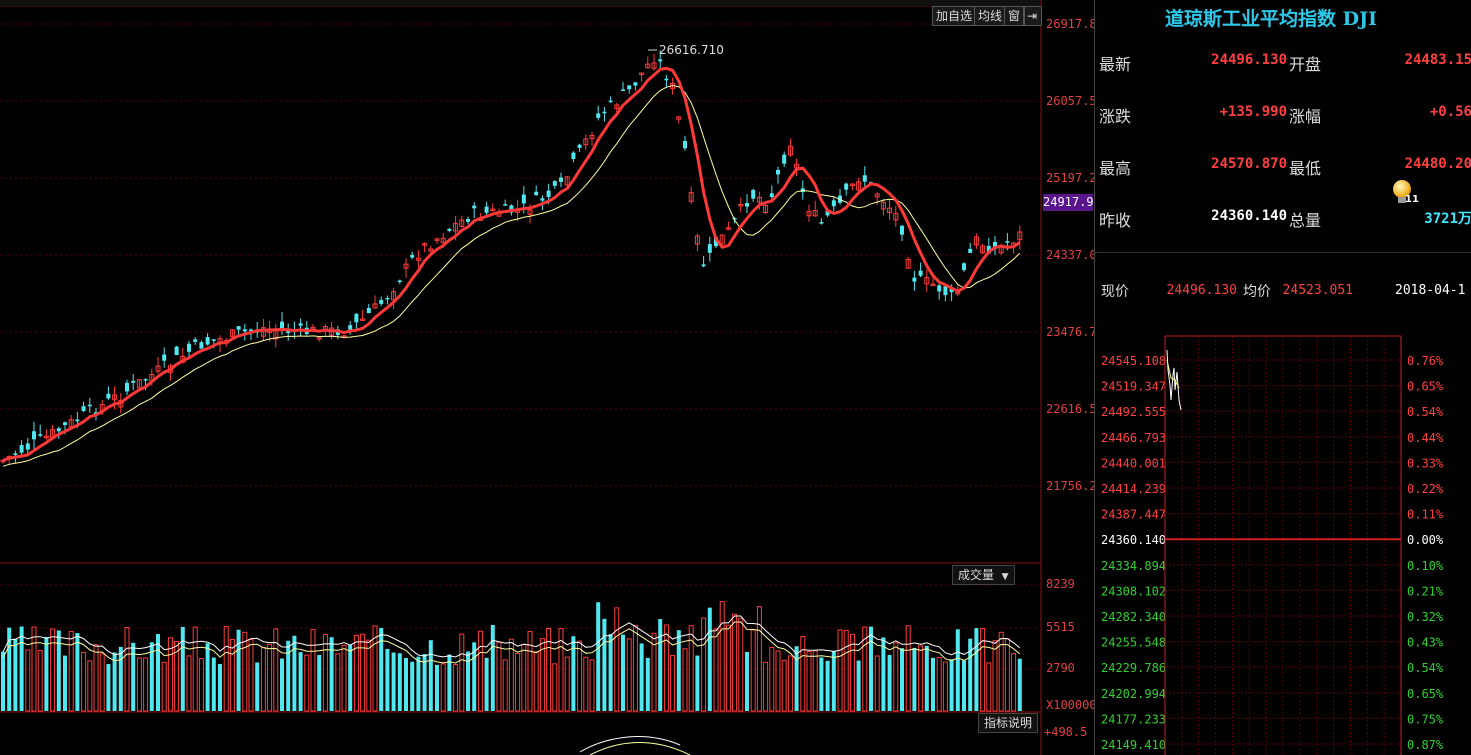  What do you see at coordinates (1060, 627) in the screenshot?
I see `volume-tick: 5515` at bounding box center [1060, 627].